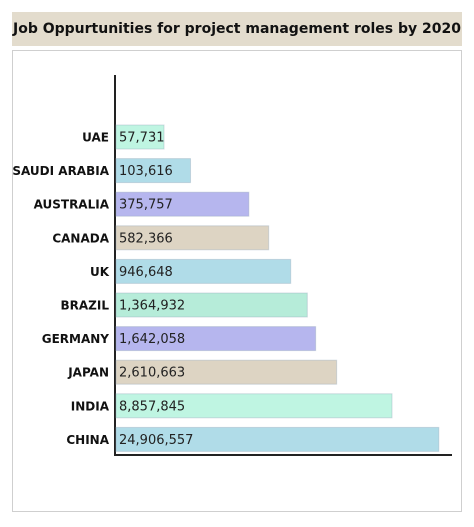 Image resolution: width=474 pixels, height=527 pixels. I want to click on value-label: 582,366, so click(146, 238).